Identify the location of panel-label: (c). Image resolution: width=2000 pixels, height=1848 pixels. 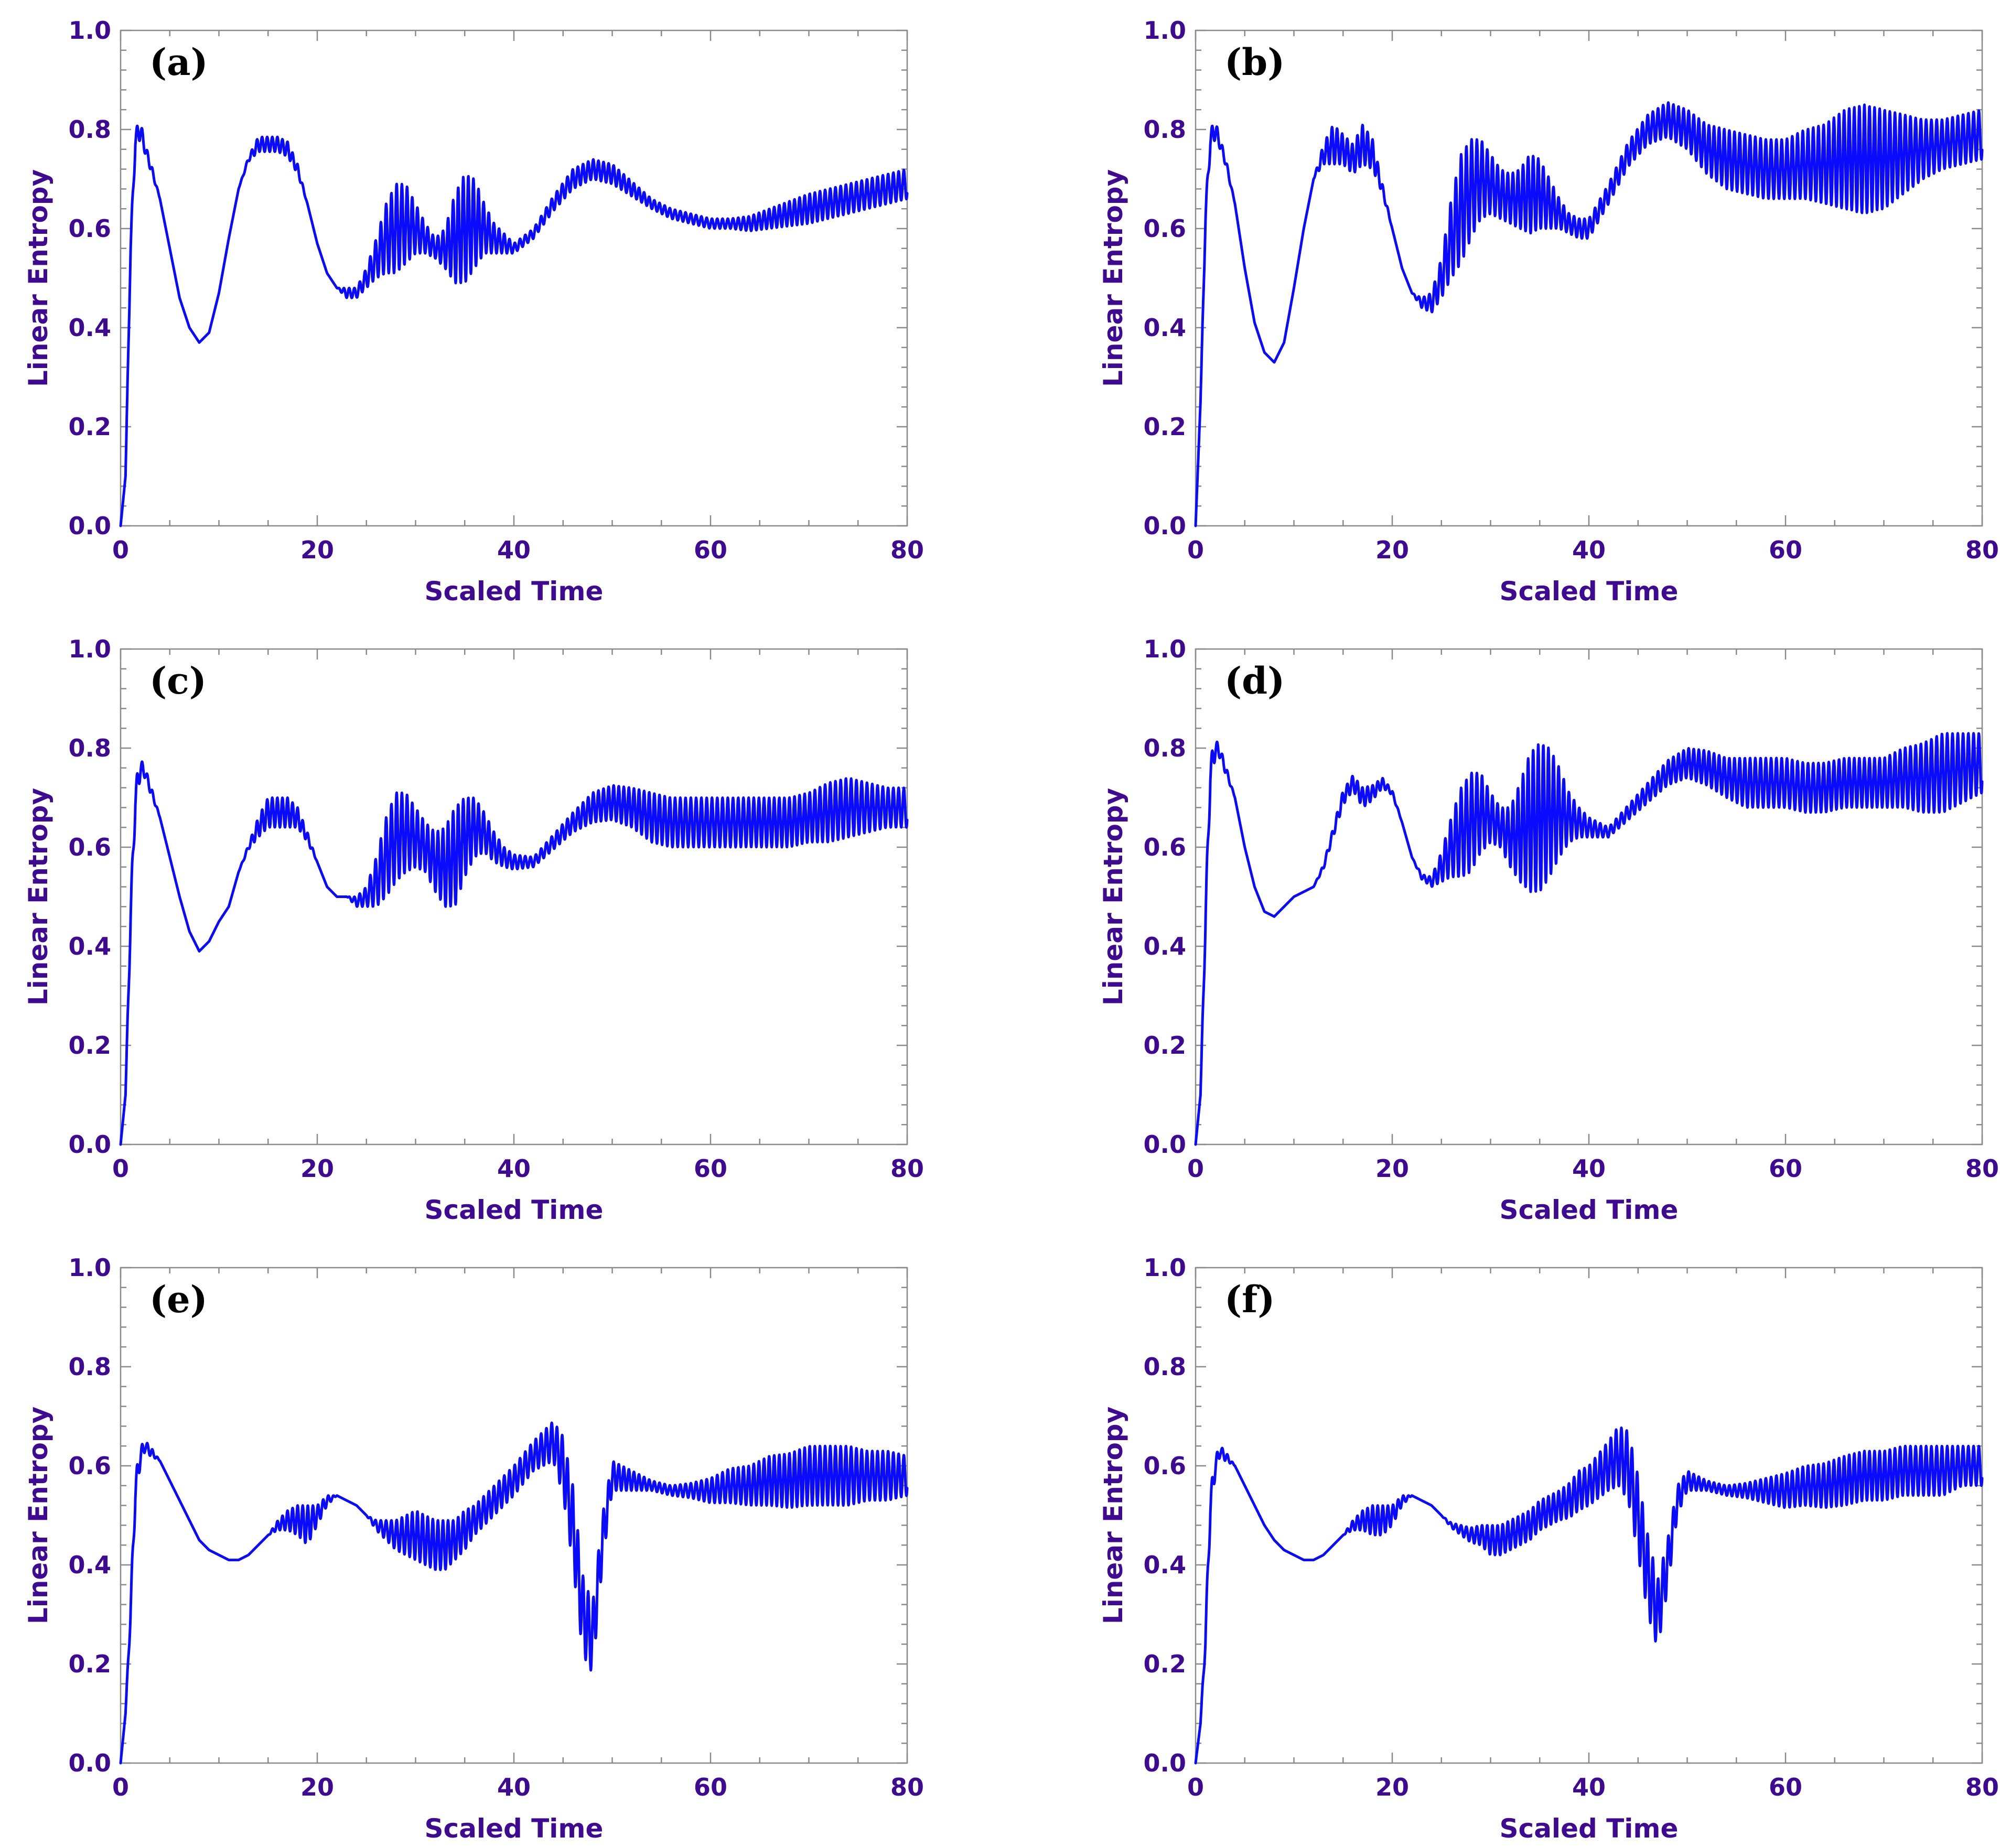
(178, 681).